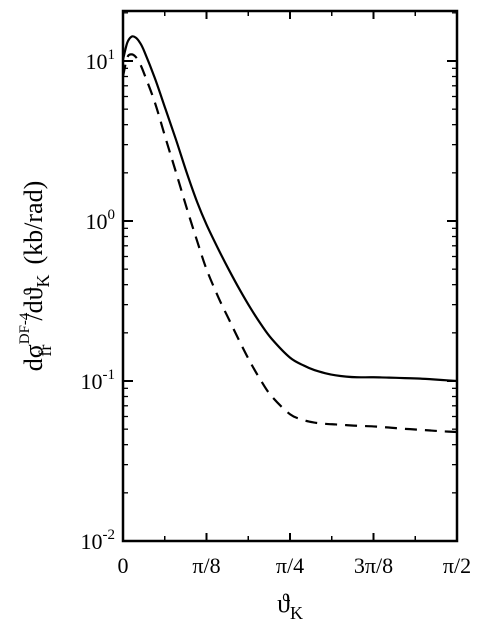  I want to click on x-tick-label: 0, so click(123, 565).